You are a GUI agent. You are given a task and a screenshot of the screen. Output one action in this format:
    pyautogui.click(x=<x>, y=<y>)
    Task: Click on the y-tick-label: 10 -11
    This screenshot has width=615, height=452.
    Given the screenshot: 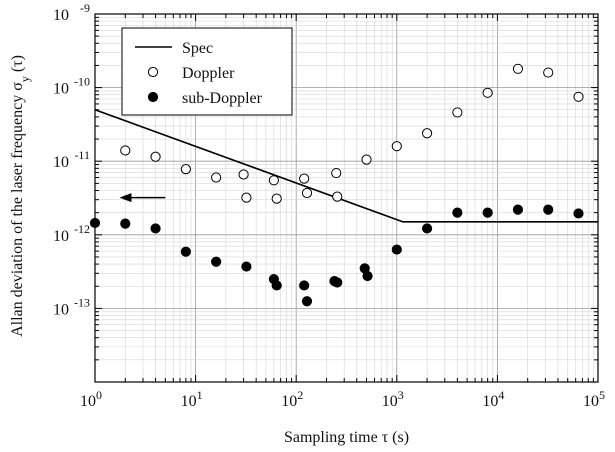 What is the action you would take?
    pyautogui.click(x=71, y=159)
    